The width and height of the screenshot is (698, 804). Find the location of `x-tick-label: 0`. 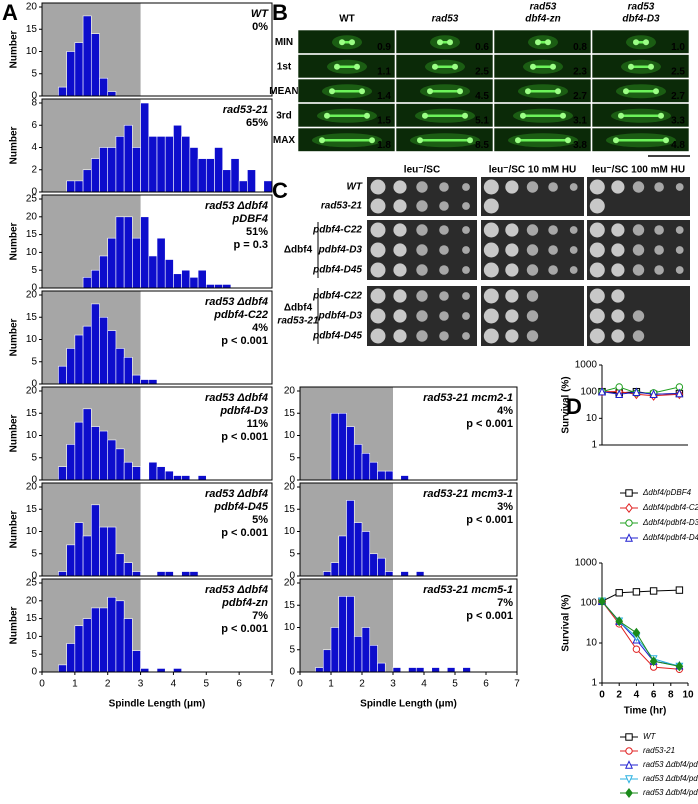

x-tick-label: 0 is located at coordinates (42, 684).